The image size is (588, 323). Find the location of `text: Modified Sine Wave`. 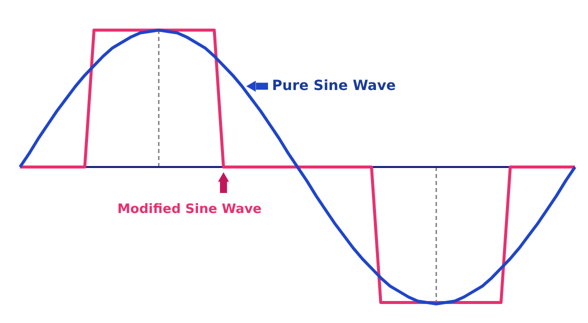

text: Modified Sine Wave is located at coordinates (189, 209).